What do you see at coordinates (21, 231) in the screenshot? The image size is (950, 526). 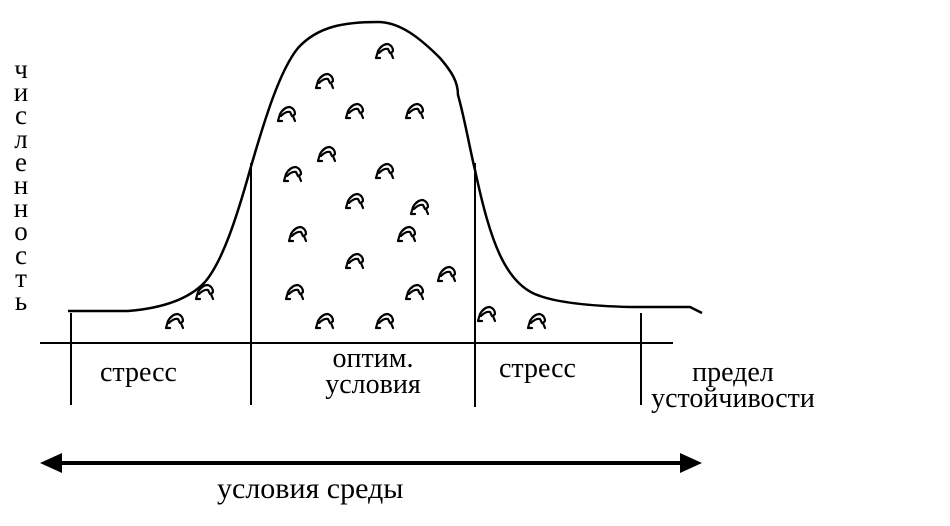 I see `y-axis-letter: о` at bounding box center [21, 231].